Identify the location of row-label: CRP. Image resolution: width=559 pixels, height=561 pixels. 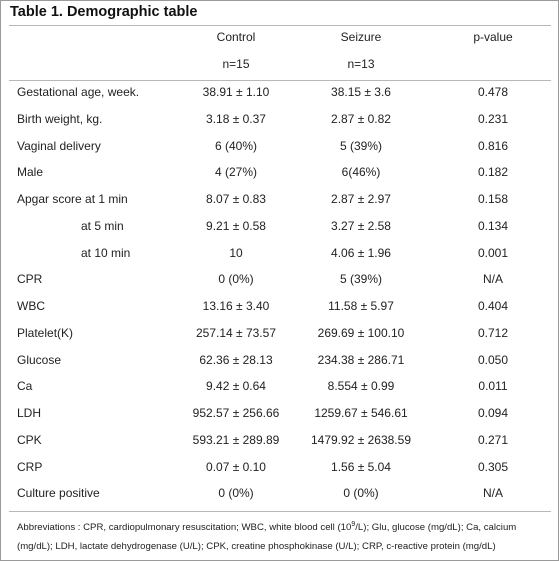
(30, 467).